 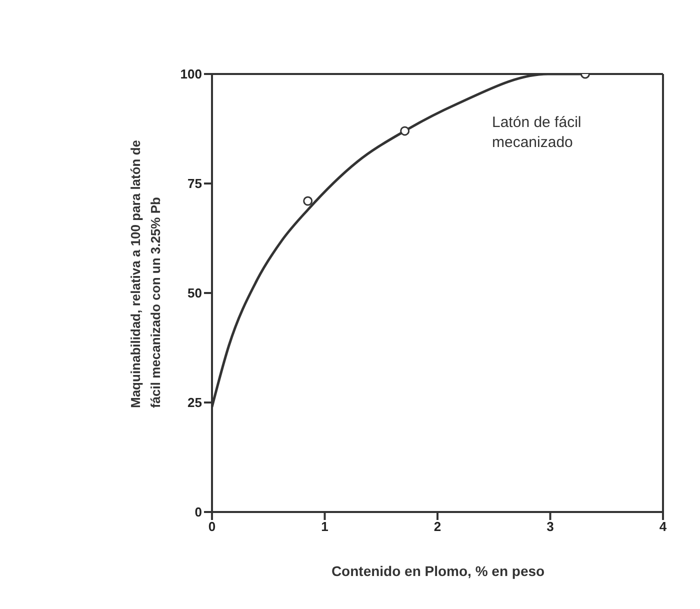 I want to click on x-tick-label: 4, so click(x=663, y=526).